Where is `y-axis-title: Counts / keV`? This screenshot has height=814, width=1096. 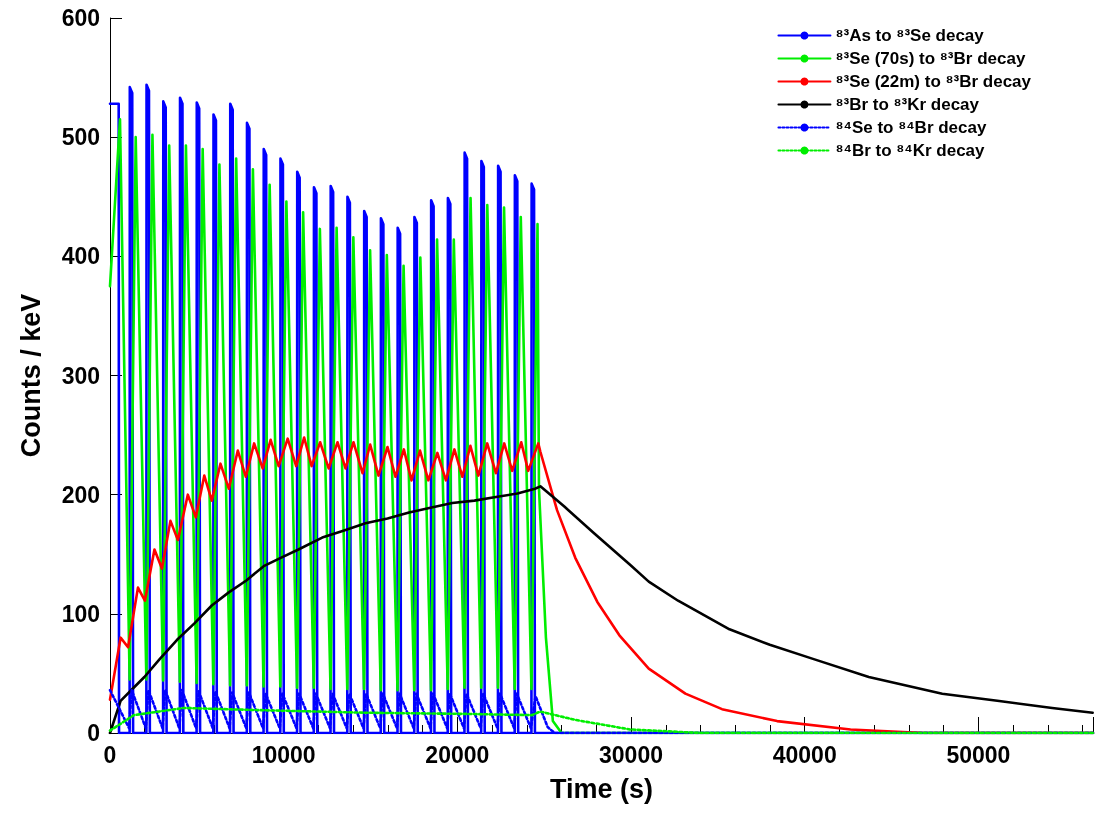
y-axis-title: Counts / keV is located at coordinates (30, 375).